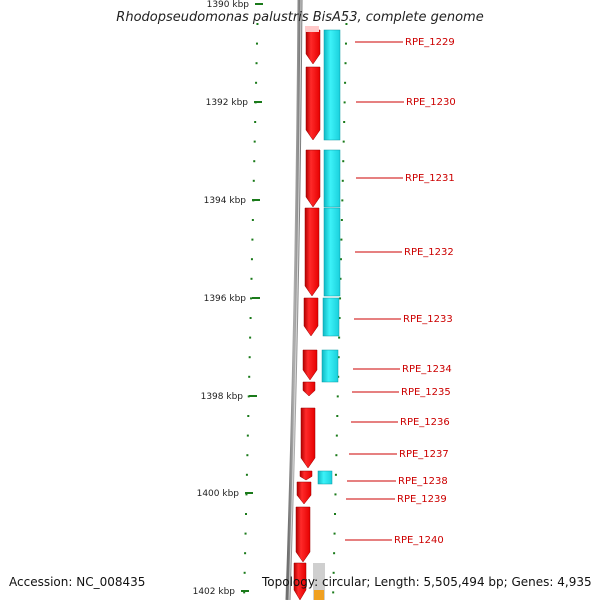  What do you see at coordinates (319, 595) in the screenshot?
I see `feature-bar` at bounding box center [319, 595].